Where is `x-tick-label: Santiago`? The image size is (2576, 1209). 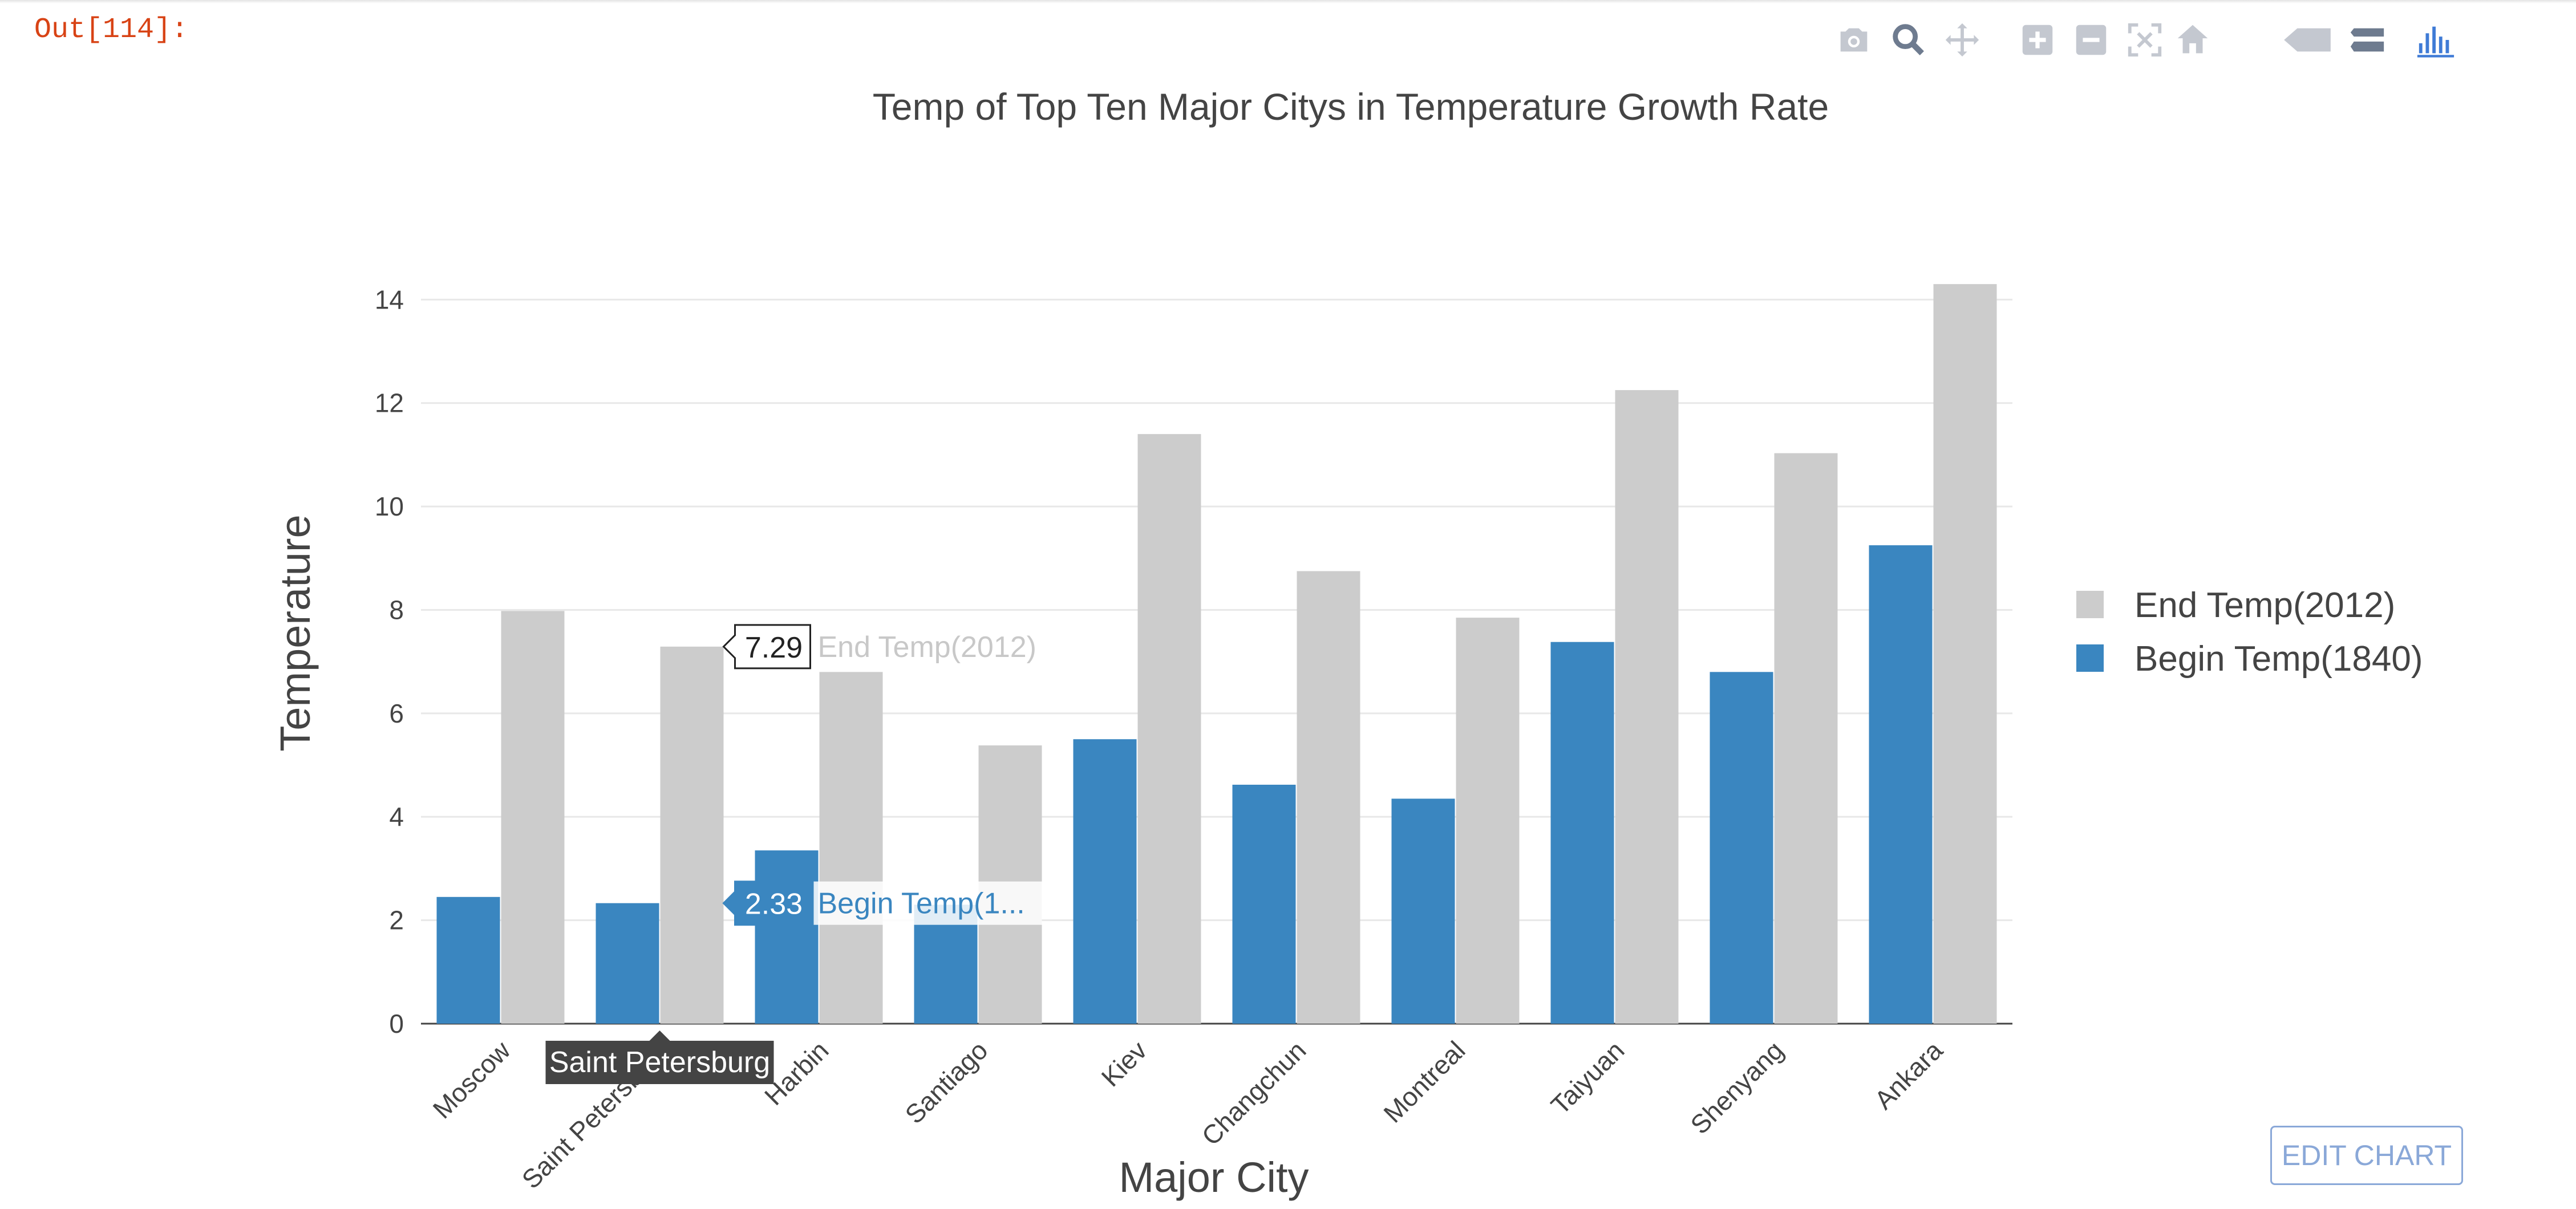 x-tick-label: Santiago is located at coordinates (946, 1082).